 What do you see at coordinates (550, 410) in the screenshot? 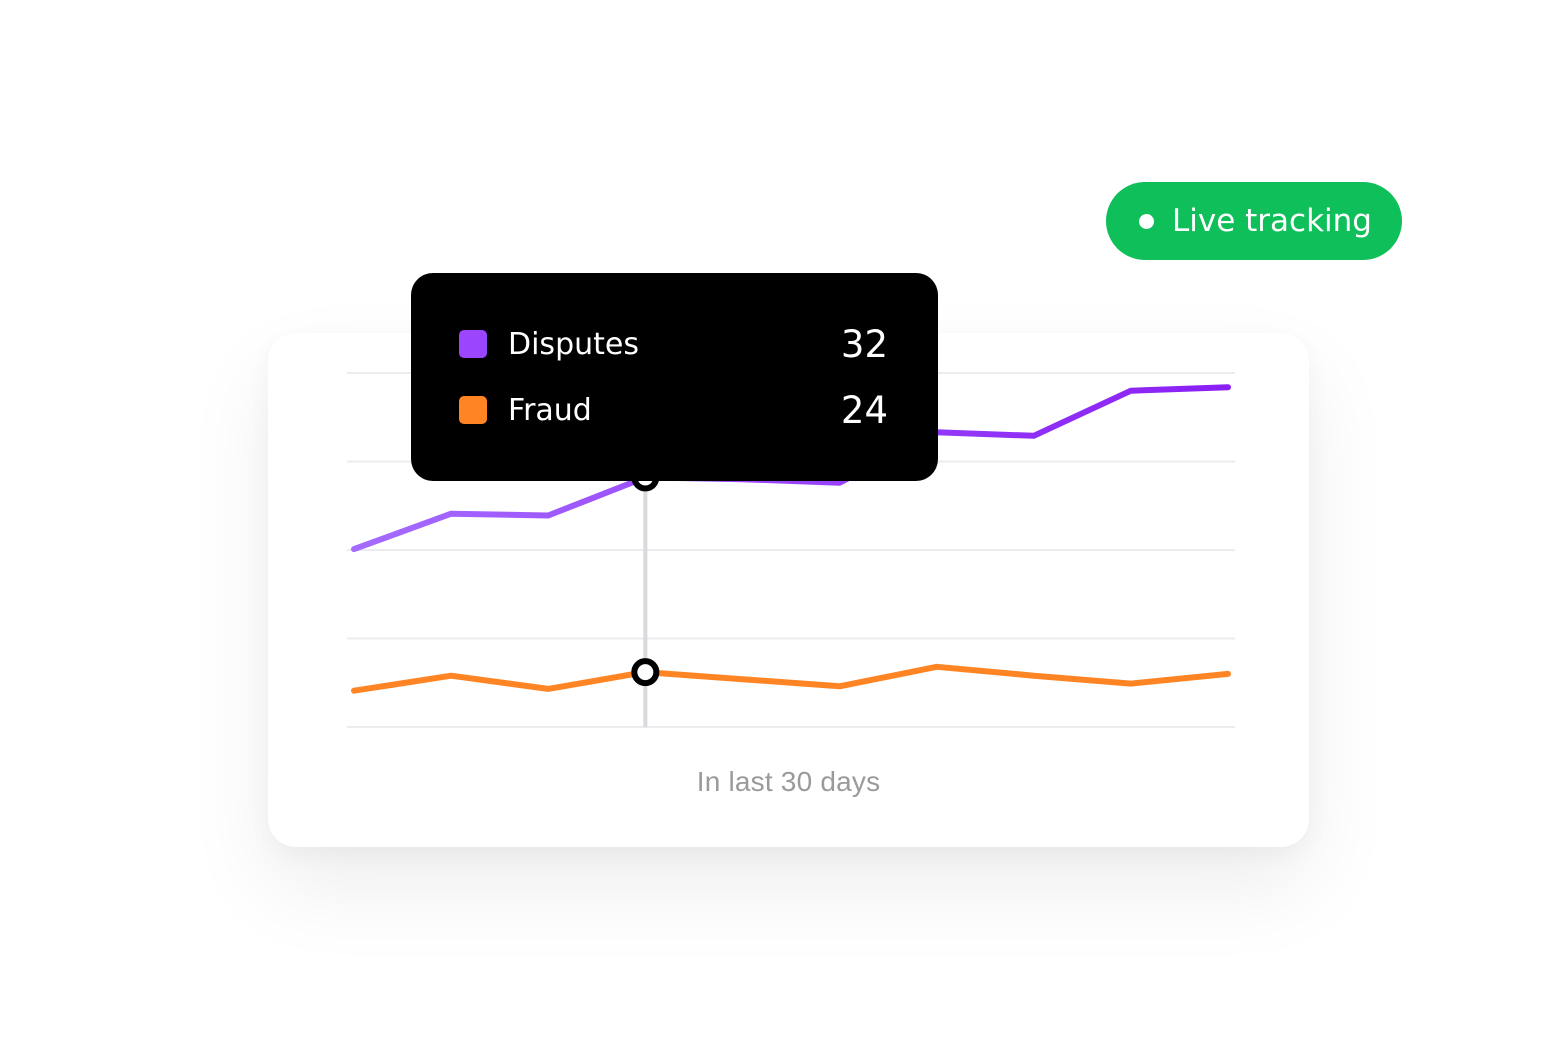
I see `tooltip-series-label: Fraud` at bounding box center [550, 410].